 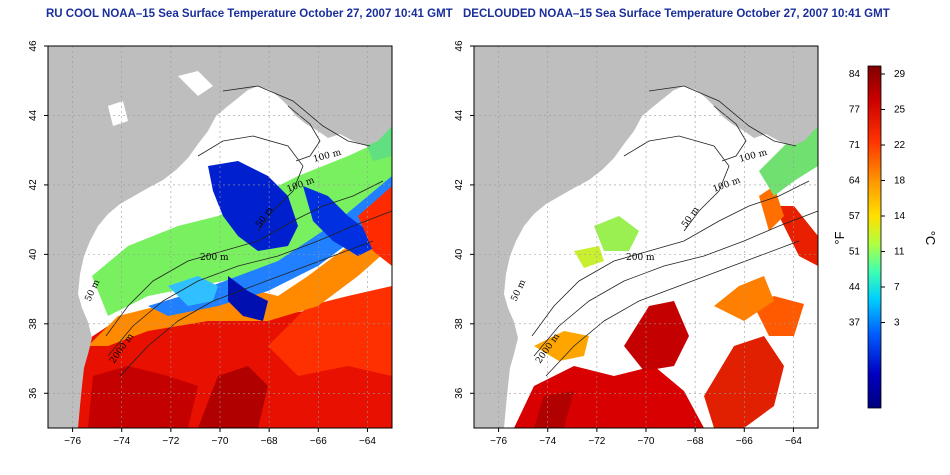 I want to click on colorbar-celsius-tick: 18, so click(x=900, y=181).